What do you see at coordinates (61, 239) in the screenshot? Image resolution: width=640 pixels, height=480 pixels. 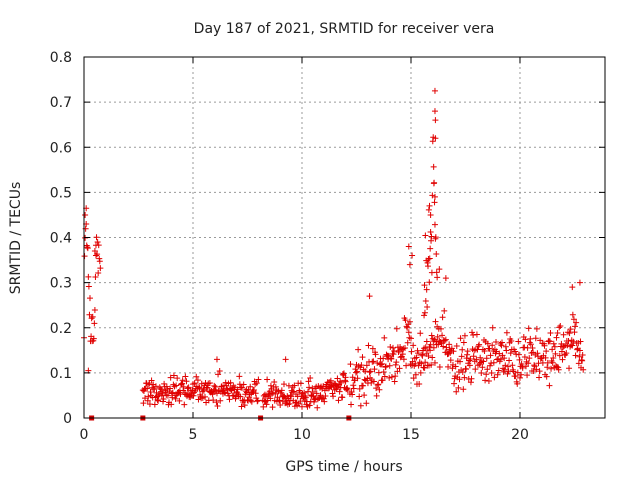 I see `y-tick-label: 0.4` at bounding box center [61, 239].